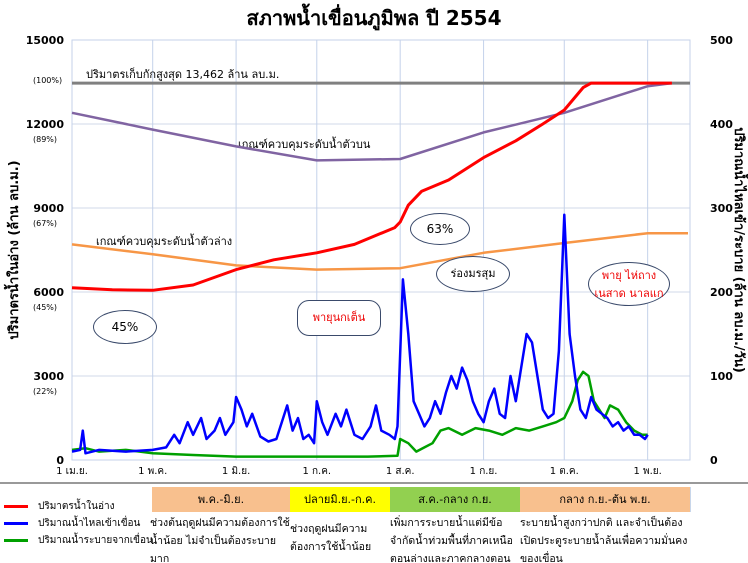 The image size is (748, 563). Describe the element at coordinates (47, 80) in the screenshot. I see `y-percent-label: (100%)` at that location.